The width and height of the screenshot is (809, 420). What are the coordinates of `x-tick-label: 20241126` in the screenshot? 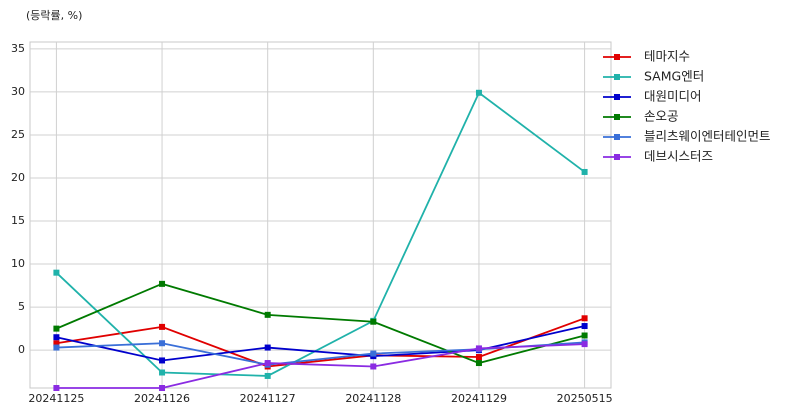 It's located at (162, 398).